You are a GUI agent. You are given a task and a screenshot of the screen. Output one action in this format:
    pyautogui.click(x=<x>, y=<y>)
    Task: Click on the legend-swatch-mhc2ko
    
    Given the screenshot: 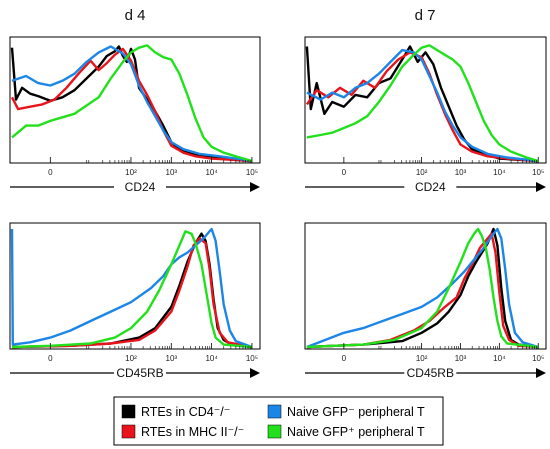 What is the action you would take?
    pyautogui.click(x=128, y=431)
    